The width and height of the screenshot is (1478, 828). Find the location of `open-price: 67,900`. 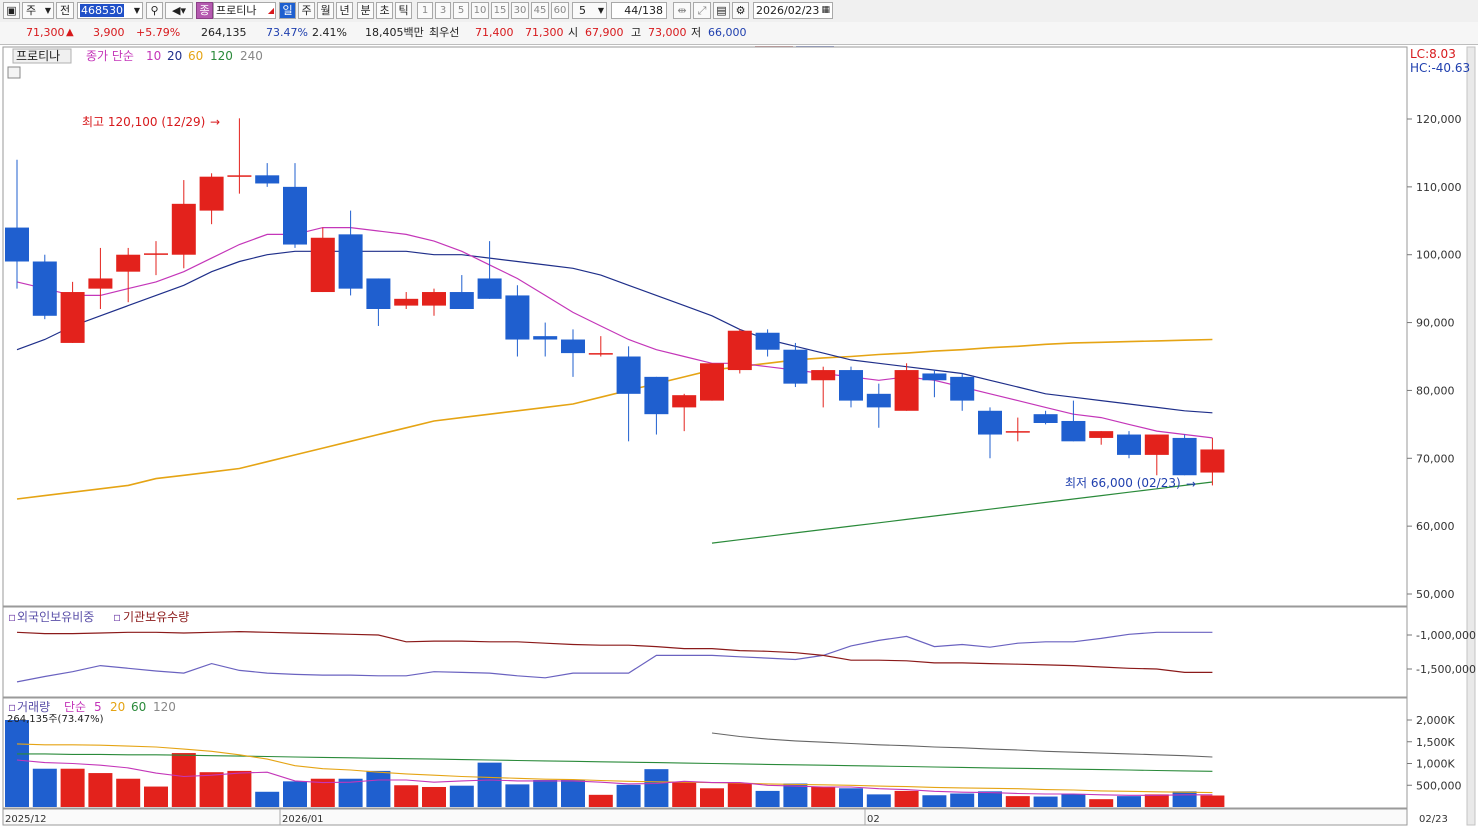

open-price: 67,900 is located at coordinates (604, 32).